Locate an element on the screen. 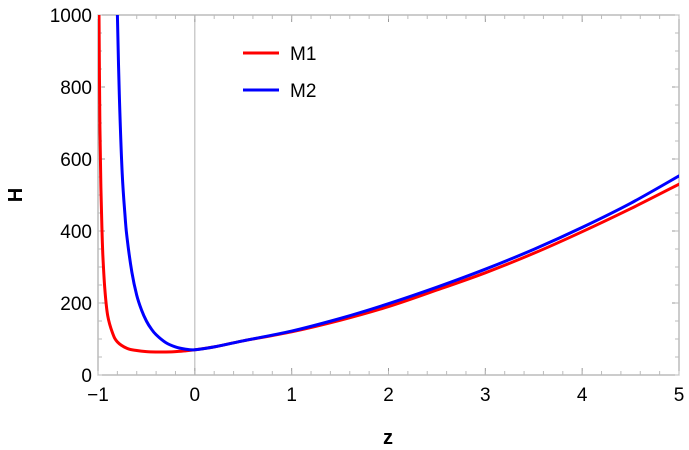  legend-label-m1: M1 is located at coordinates (303, 54).